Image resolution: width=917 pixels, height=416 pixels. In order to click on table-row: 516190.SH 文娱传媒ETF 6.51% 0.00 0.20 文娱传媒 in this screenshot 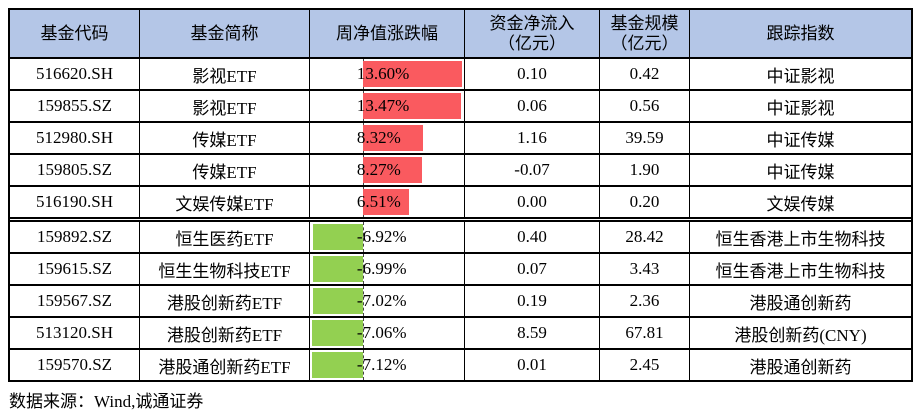, I will do `click(460, 201)`.